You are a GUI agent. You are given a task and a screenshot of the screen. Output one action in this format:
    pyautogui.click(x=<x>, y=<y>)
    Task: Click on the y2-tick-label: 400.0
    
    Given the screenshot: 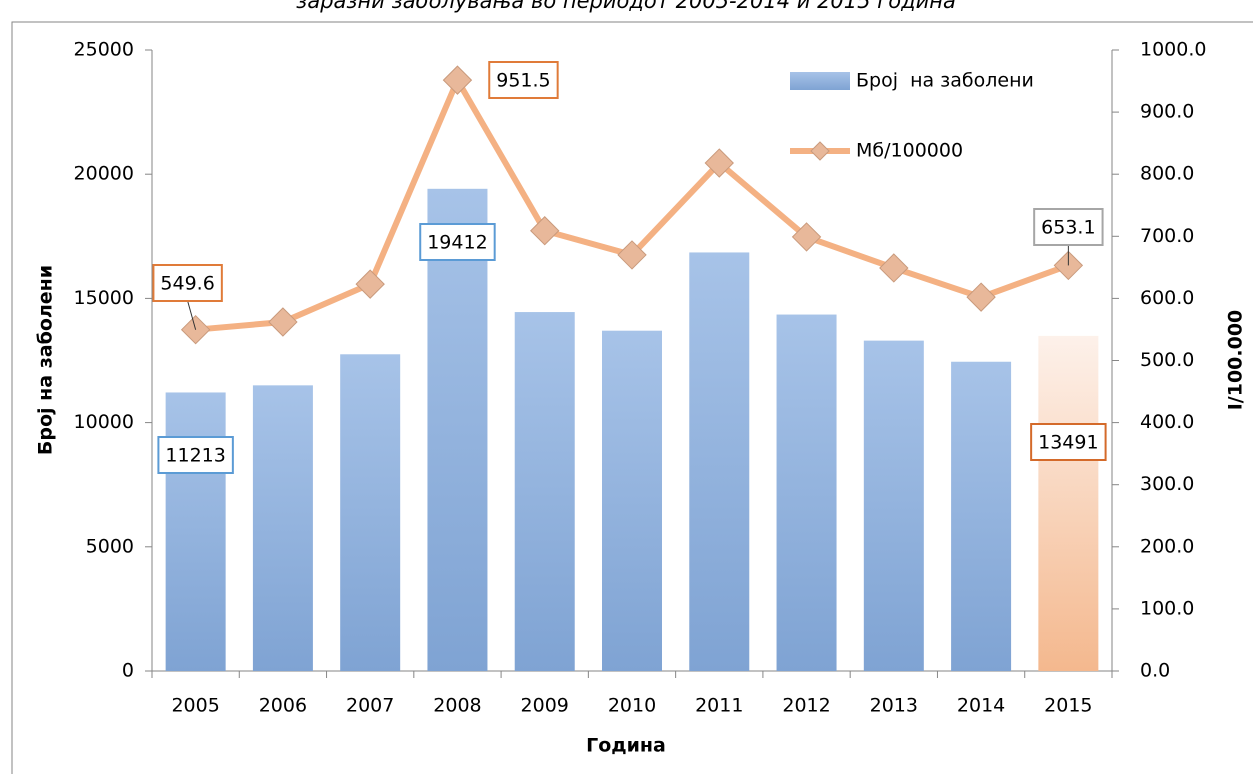 What is the action you would take?
    pyautogui.click(x=1167, y=422)
    